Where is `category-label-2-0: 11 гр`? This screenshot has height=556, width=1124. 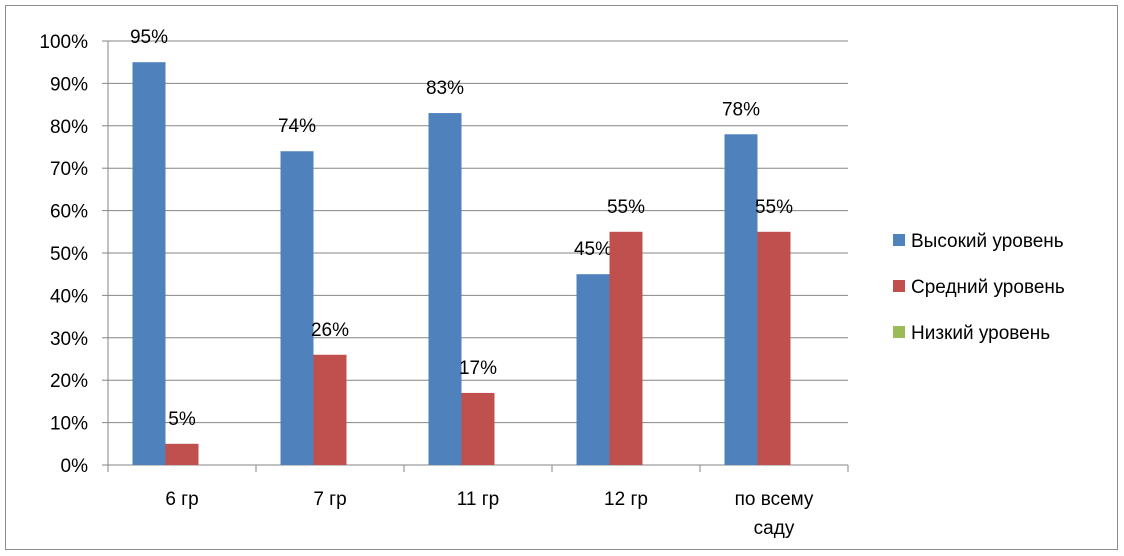
category-label-2-0: 11 гр is located at coordinates (478, 499).